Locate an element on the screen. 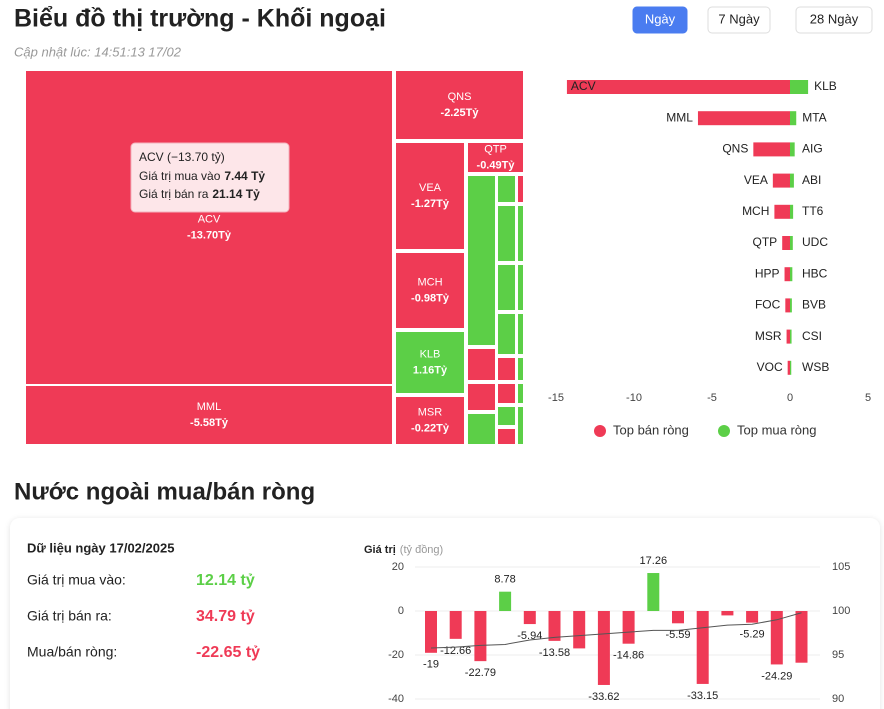  cell-name: ACV is located at coordinates (209, 219).